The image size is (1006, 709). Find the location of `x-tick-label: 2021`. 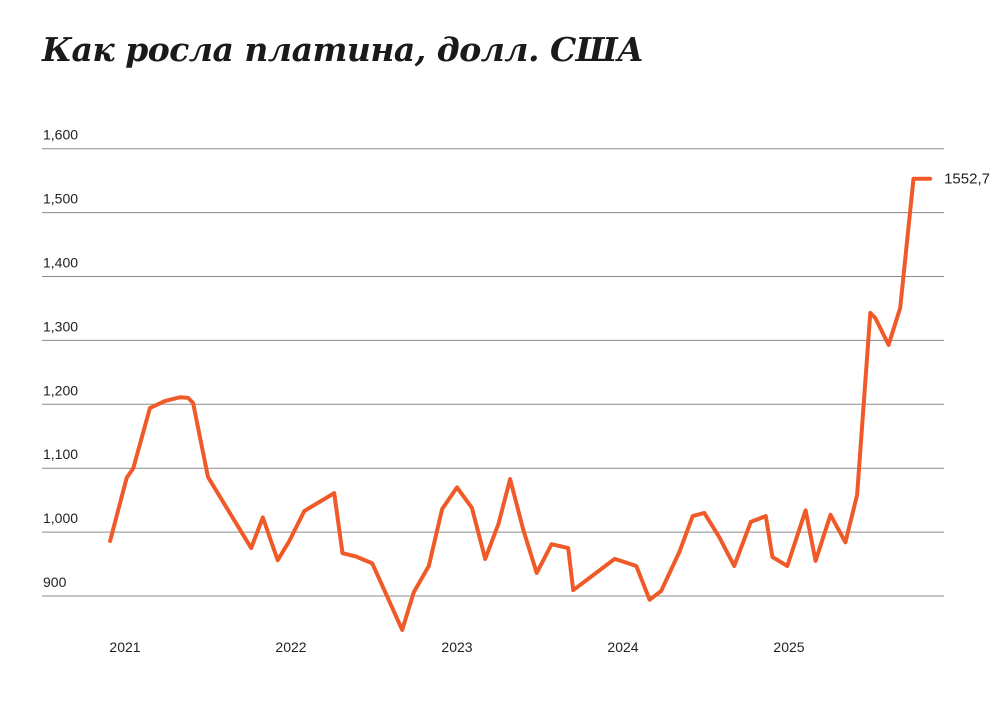

x-tick-label: 2021 is located at coordinates (124, 647).